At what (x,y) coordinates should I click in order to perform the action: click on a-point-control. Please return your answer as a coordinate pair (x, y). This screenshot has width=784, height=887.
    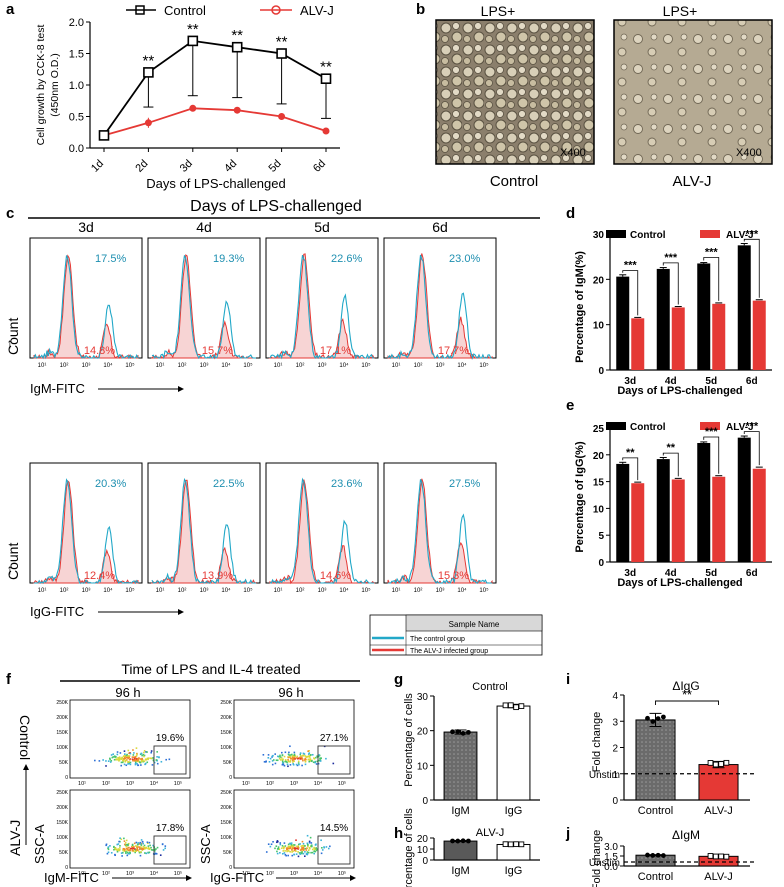
    Looking at the image, I should click on (326, 78).